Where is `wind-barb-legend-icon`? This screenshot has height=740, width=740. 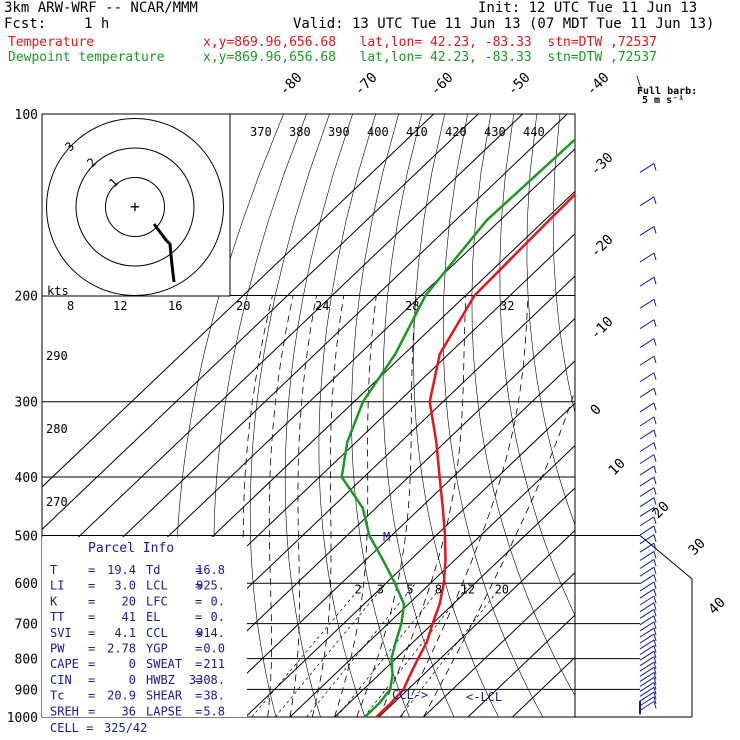 wind-barb-legend-icon is located at coordinates (639, 84).